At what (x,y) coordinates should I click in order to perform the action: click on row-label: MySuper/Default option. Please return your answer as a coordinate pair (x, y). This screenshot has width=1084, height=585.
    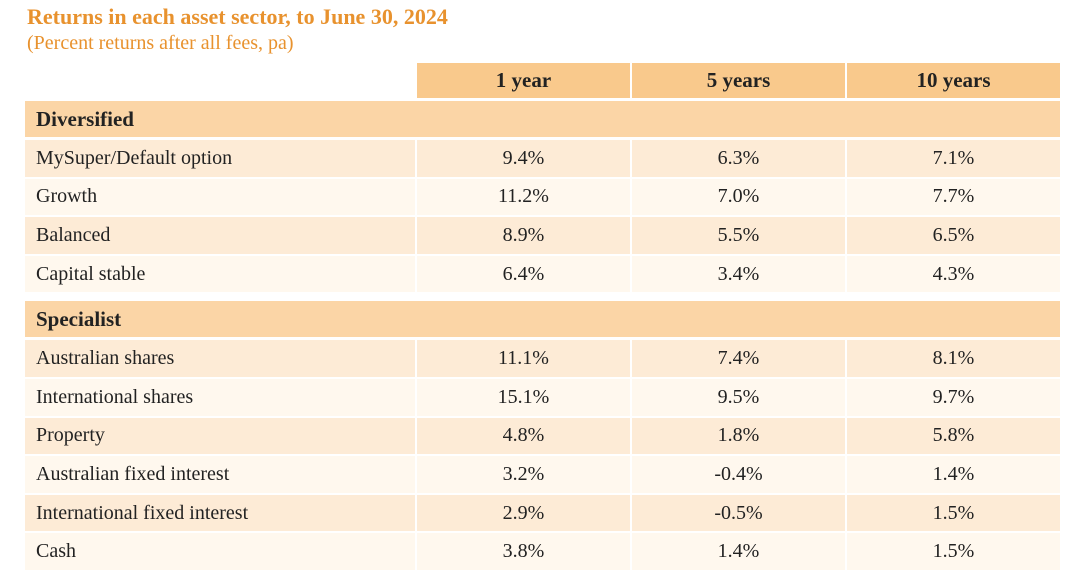
    Looking at the image, I should click on (220, 158).